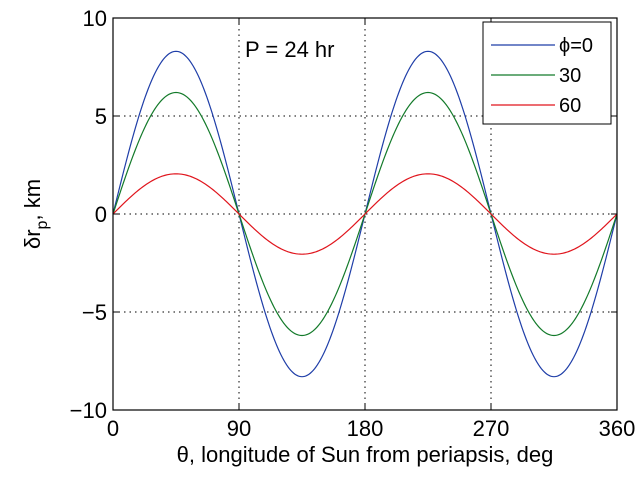 Image resolution: width=642 pixels, height=478 pixels. I want to click on y-axis-label-subscript: p, so click(42, 224).